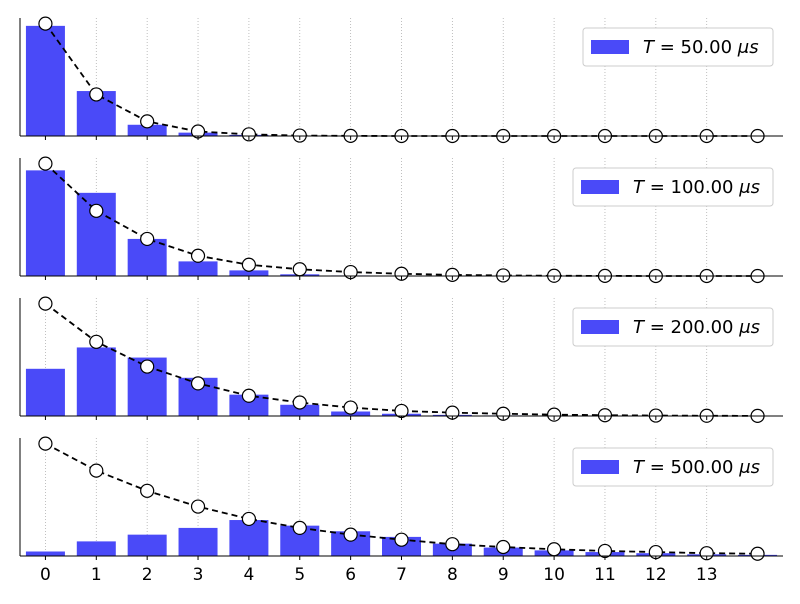 This screenshot has height=604, width=800. What do you see at coordinates (696, 467) in the screenshot?
I see `legend-label: T = 500.00 μs` at bounding box center [696, 467].